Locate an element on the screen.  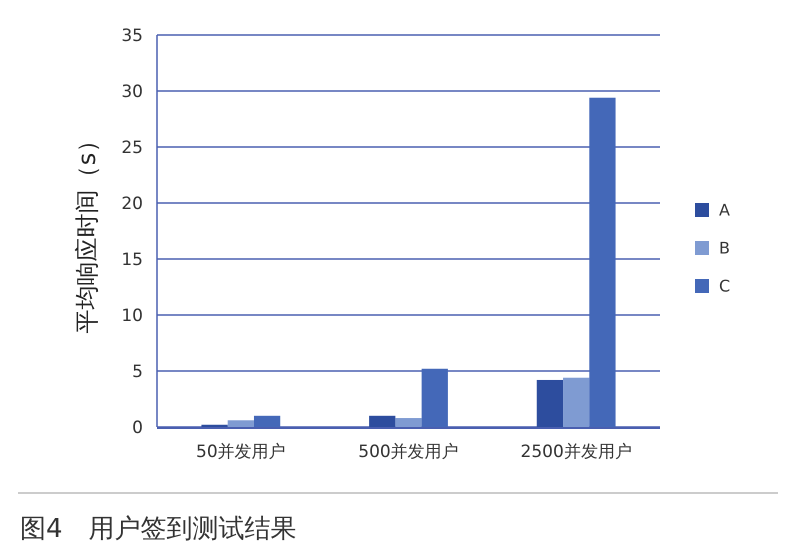
y-tick-label: 15 is located at coordinates (132, 260).